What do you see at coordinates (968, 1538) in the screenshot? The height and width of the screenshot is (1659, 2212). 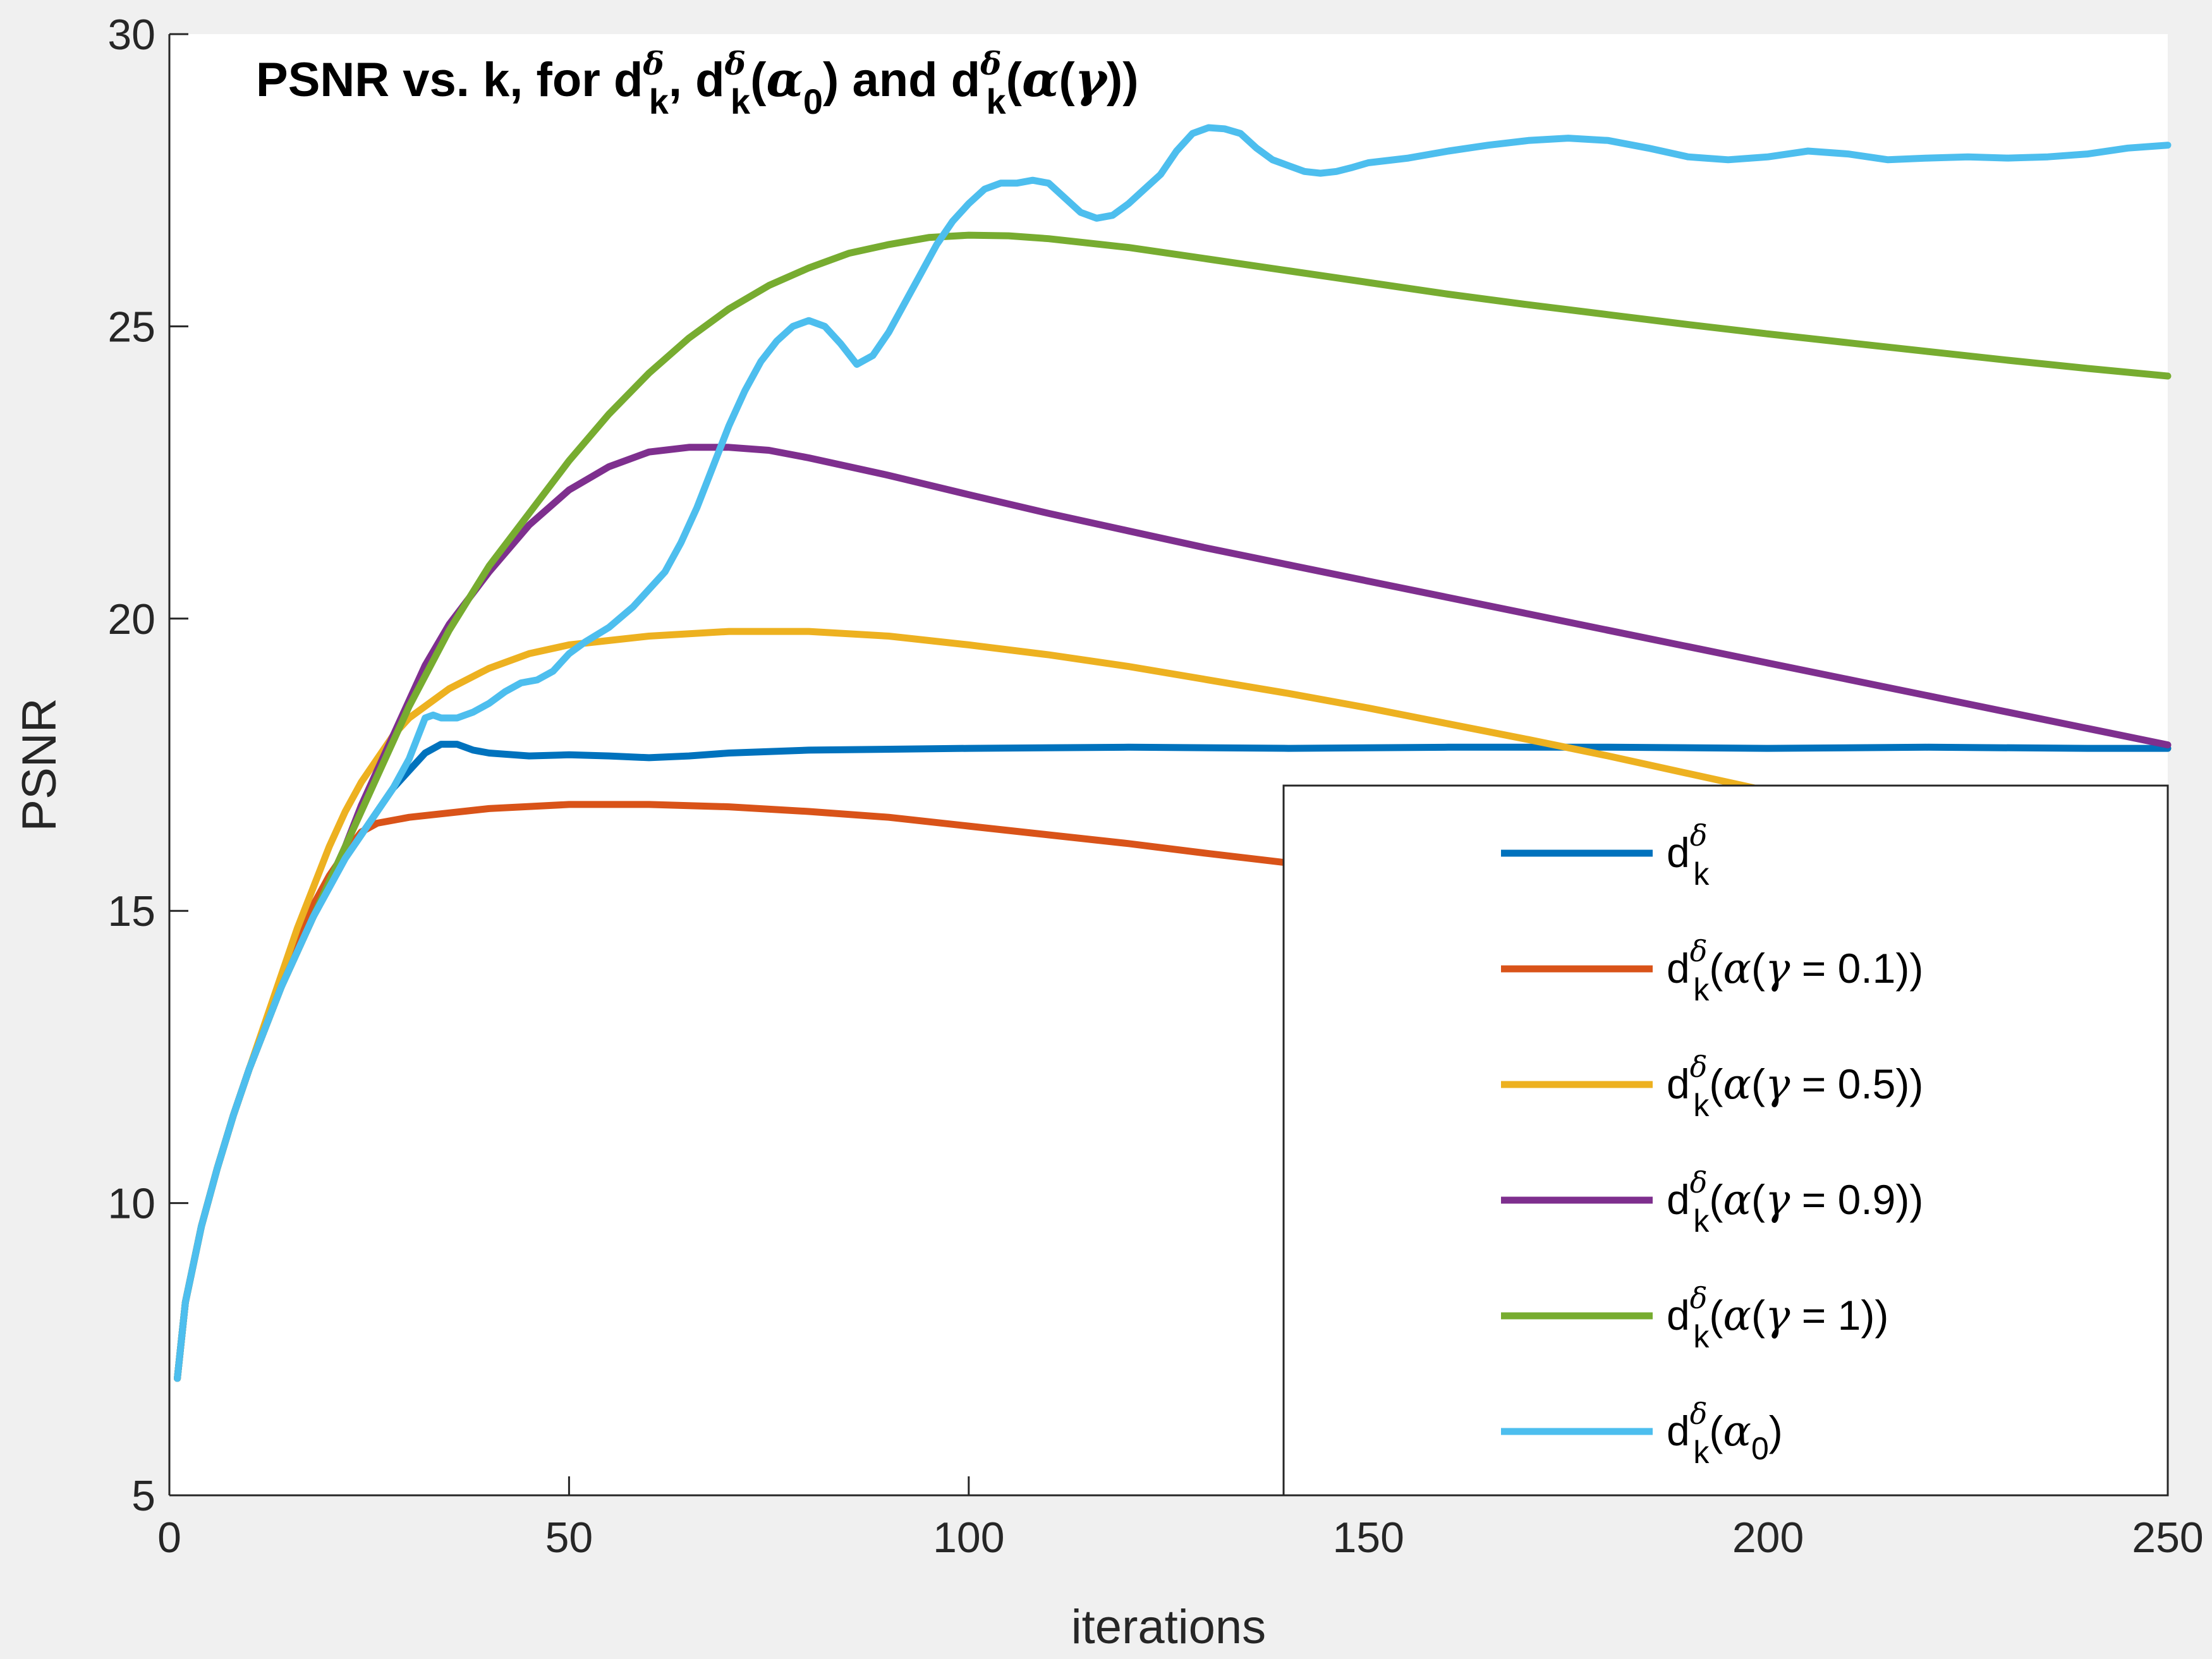 I see `x-tick-label: 100` at bounding box center [968, 1538].